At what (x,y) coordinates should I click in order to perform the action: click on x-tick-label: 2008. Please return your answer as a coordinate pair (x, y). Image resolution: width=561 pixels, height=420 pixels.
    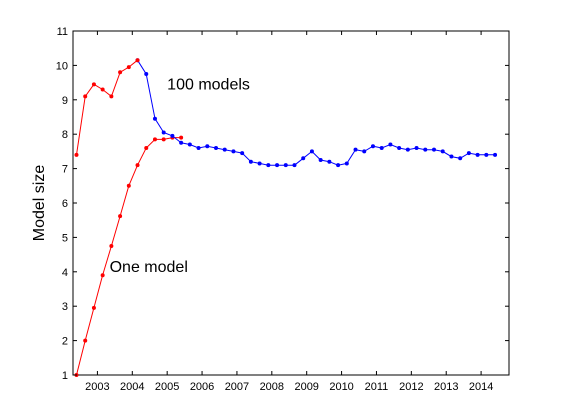
    Looking at the image, I should click on (272, 387).